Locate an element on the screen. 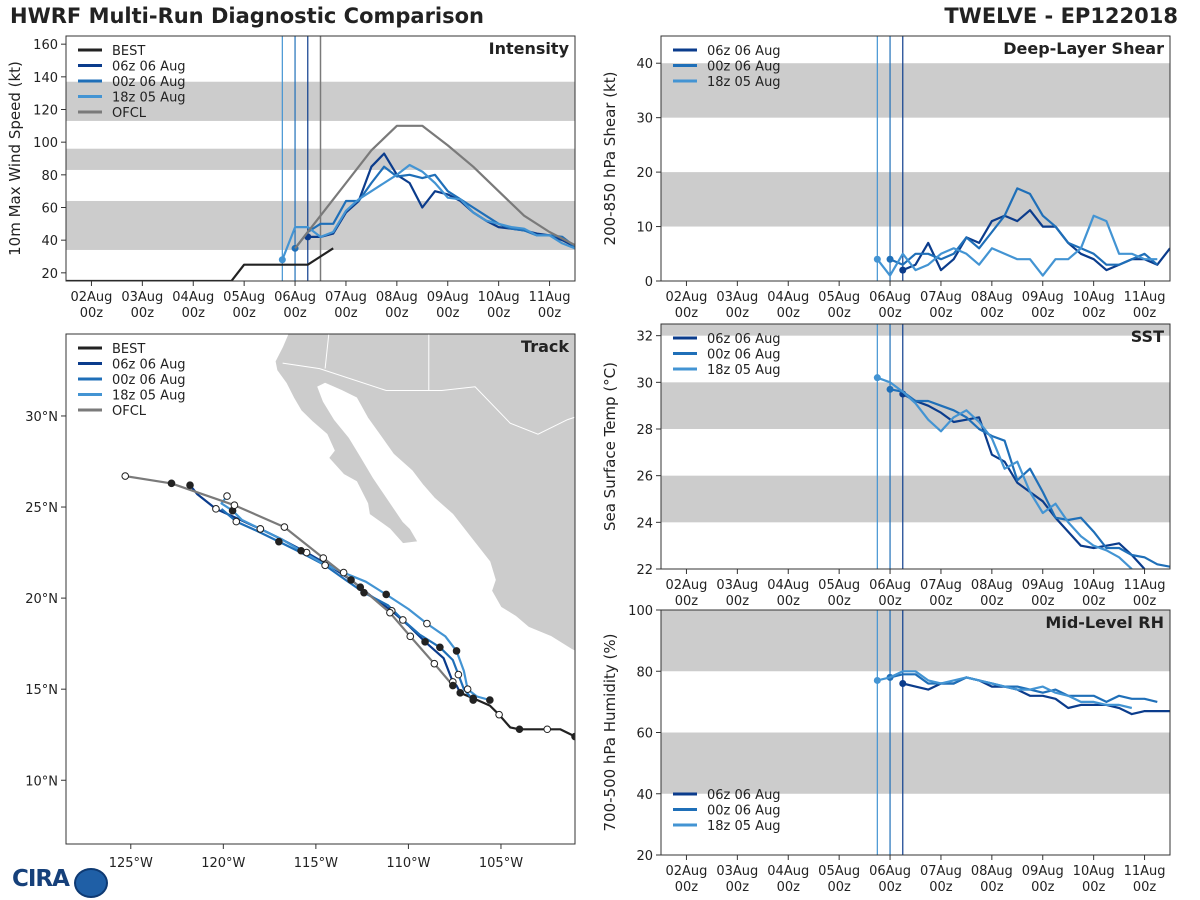 This screenshot has height=900, width=1200. x-tick-label: 10Aug is located at coordinates (1094, 297).